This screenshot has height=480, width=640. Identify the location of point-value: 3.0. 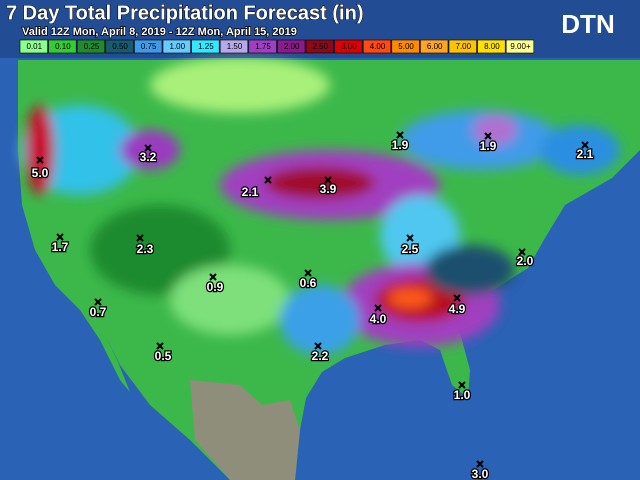
(480, 473).